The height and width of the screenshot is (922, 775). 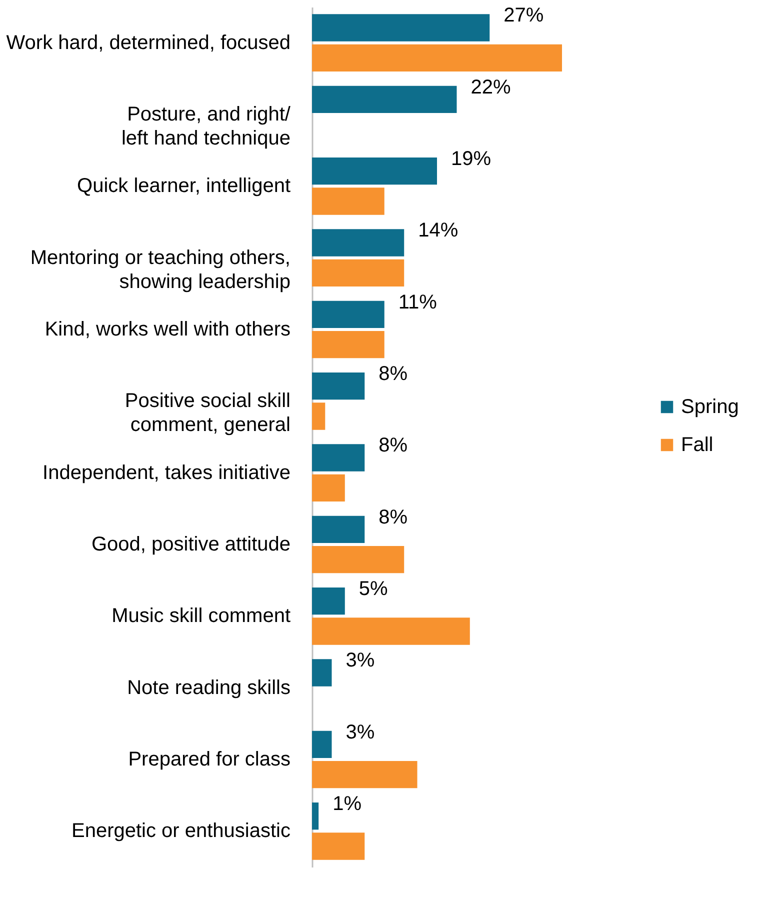 I want to click on data-label: 19%, so click(x=471, y=159).